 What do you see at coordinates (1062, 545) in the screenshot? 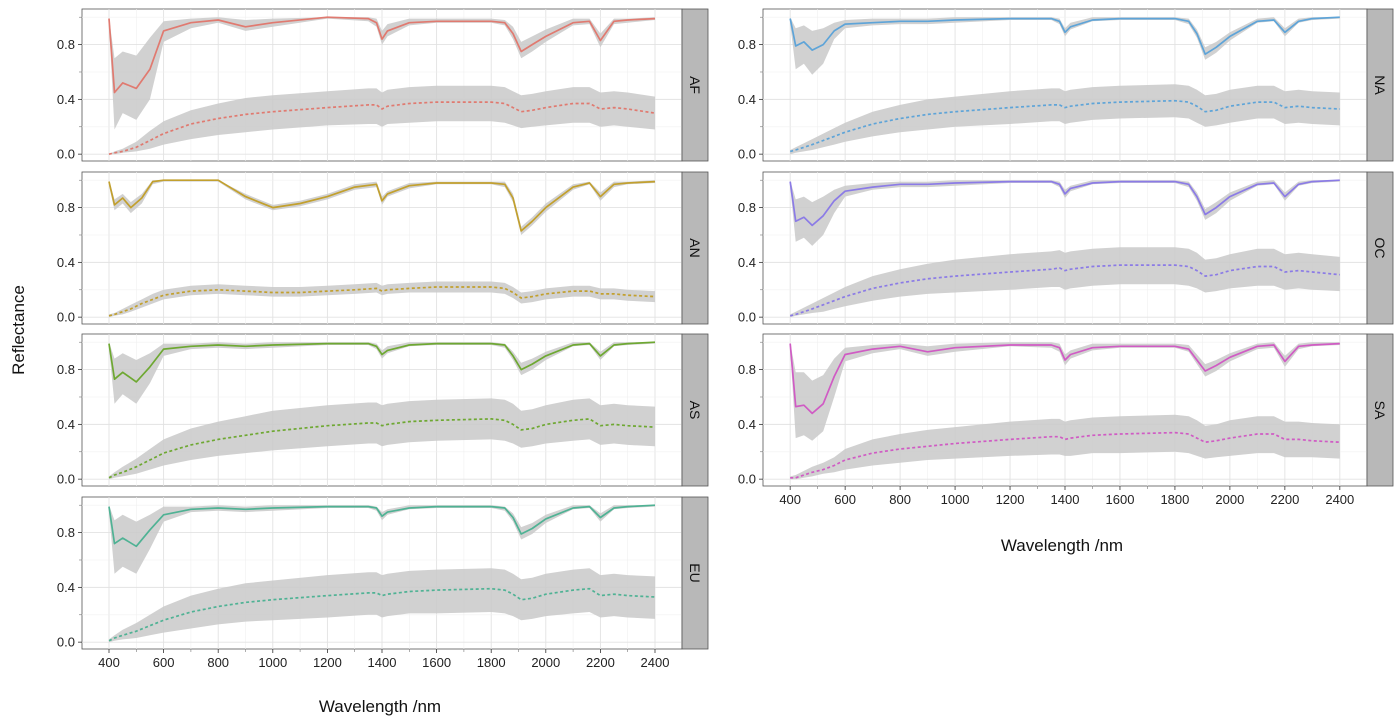
I see `x-axis-title-right: Wavelength /nm` at bounding box center [1062, 545].